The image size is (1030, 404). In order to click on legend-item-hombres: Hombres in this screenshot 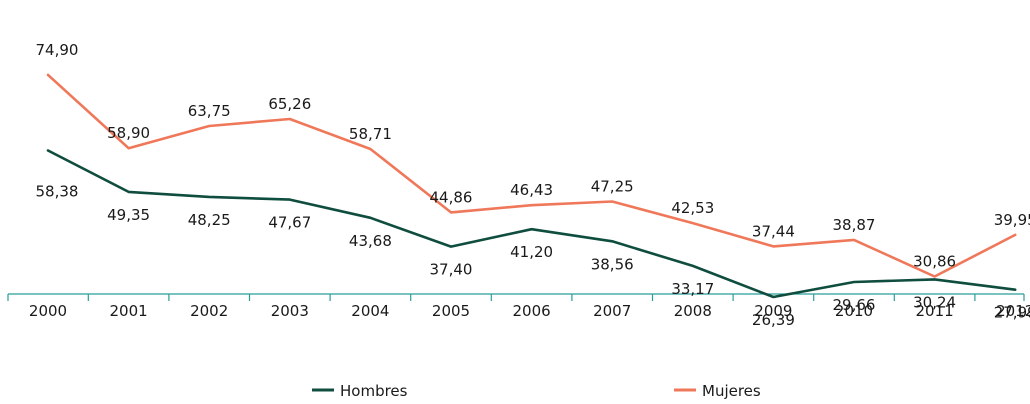, I will do `click(360, 391)`.